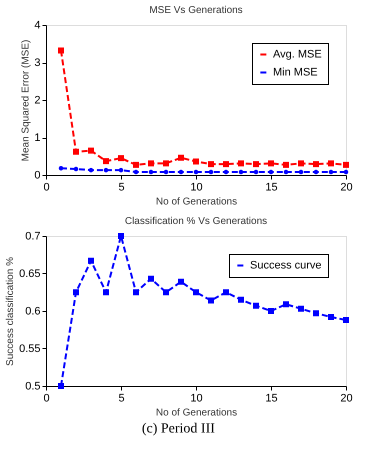 The height and width of the screenshot is (471, 365). Describe the element at coordinates (297, 54) in the screenshot. I see `legend-label: Avg. MSE` at that location.